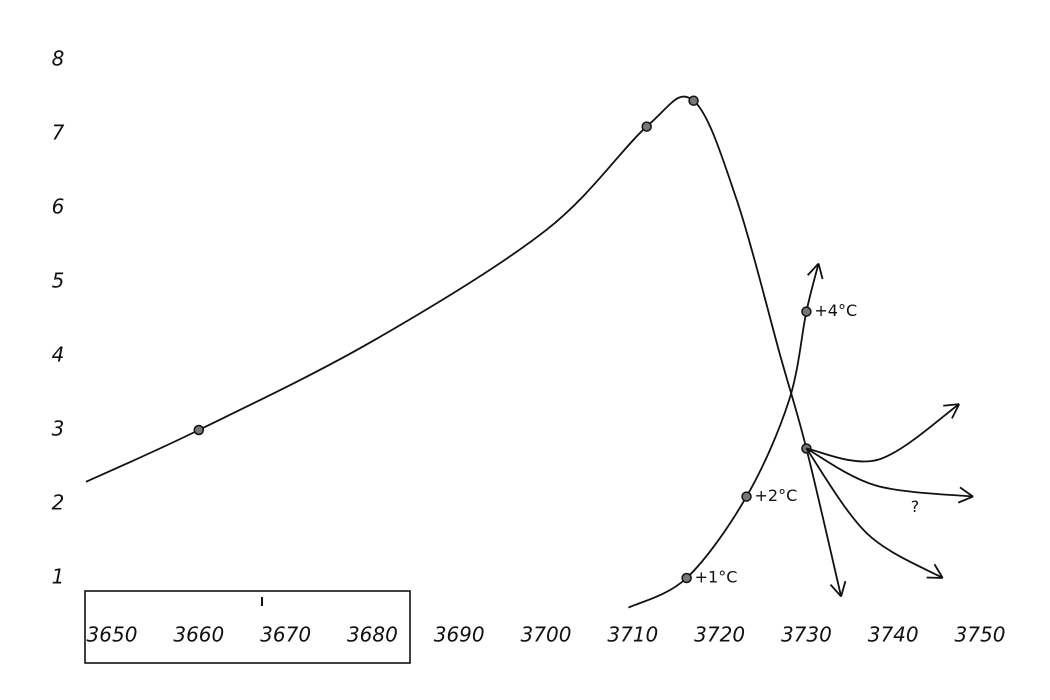 The width and height of the screenshot is (1050, 700). What do you see at coordinates (776, 495) in the screenshot?
I see `annotation: +2°C` at bounding box center [776, 495].